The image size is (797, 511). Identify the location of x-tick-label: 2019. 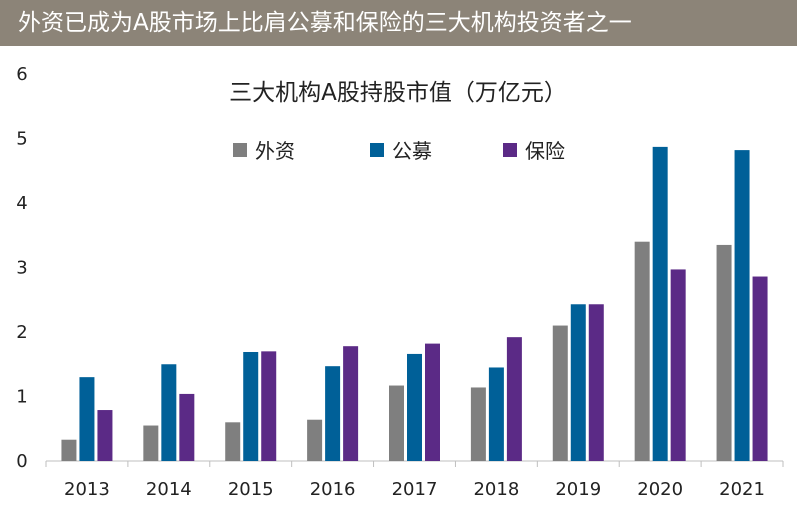
(578, 489).